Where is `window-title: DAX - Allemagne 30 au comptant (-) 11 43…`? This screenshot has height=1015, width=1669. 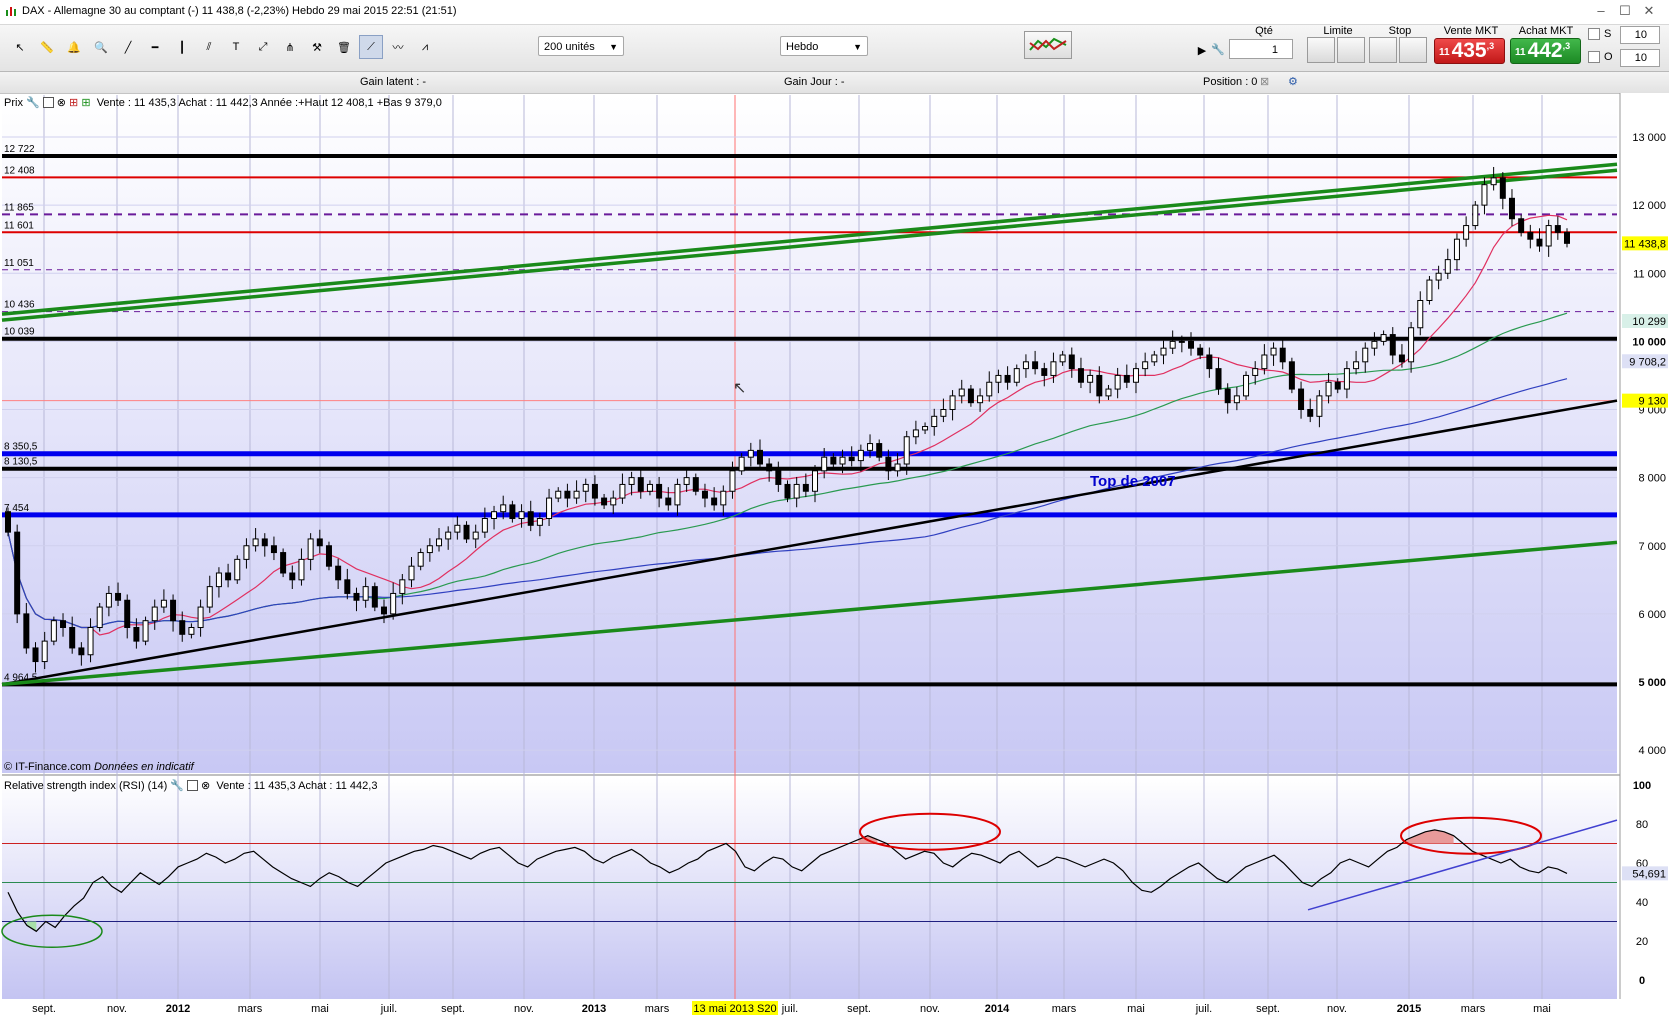
window-title: DAX - Allemagne 30 au comptant (-) 11 43… is located at coordinates (239, 11).